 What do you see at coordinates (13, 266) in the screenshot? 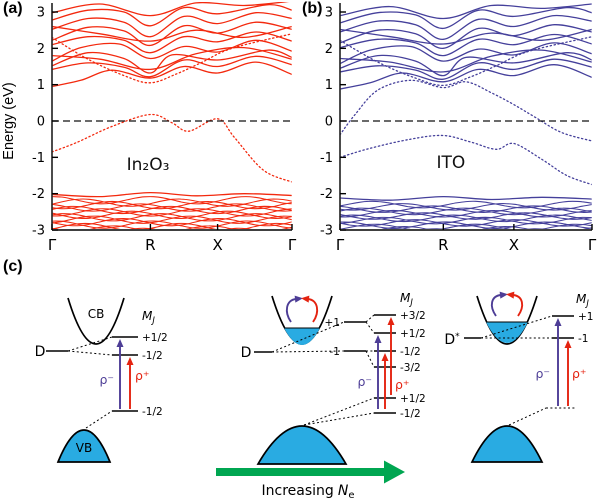
I see `panel-c-letter: (c)` at bounding box center [13, 266].